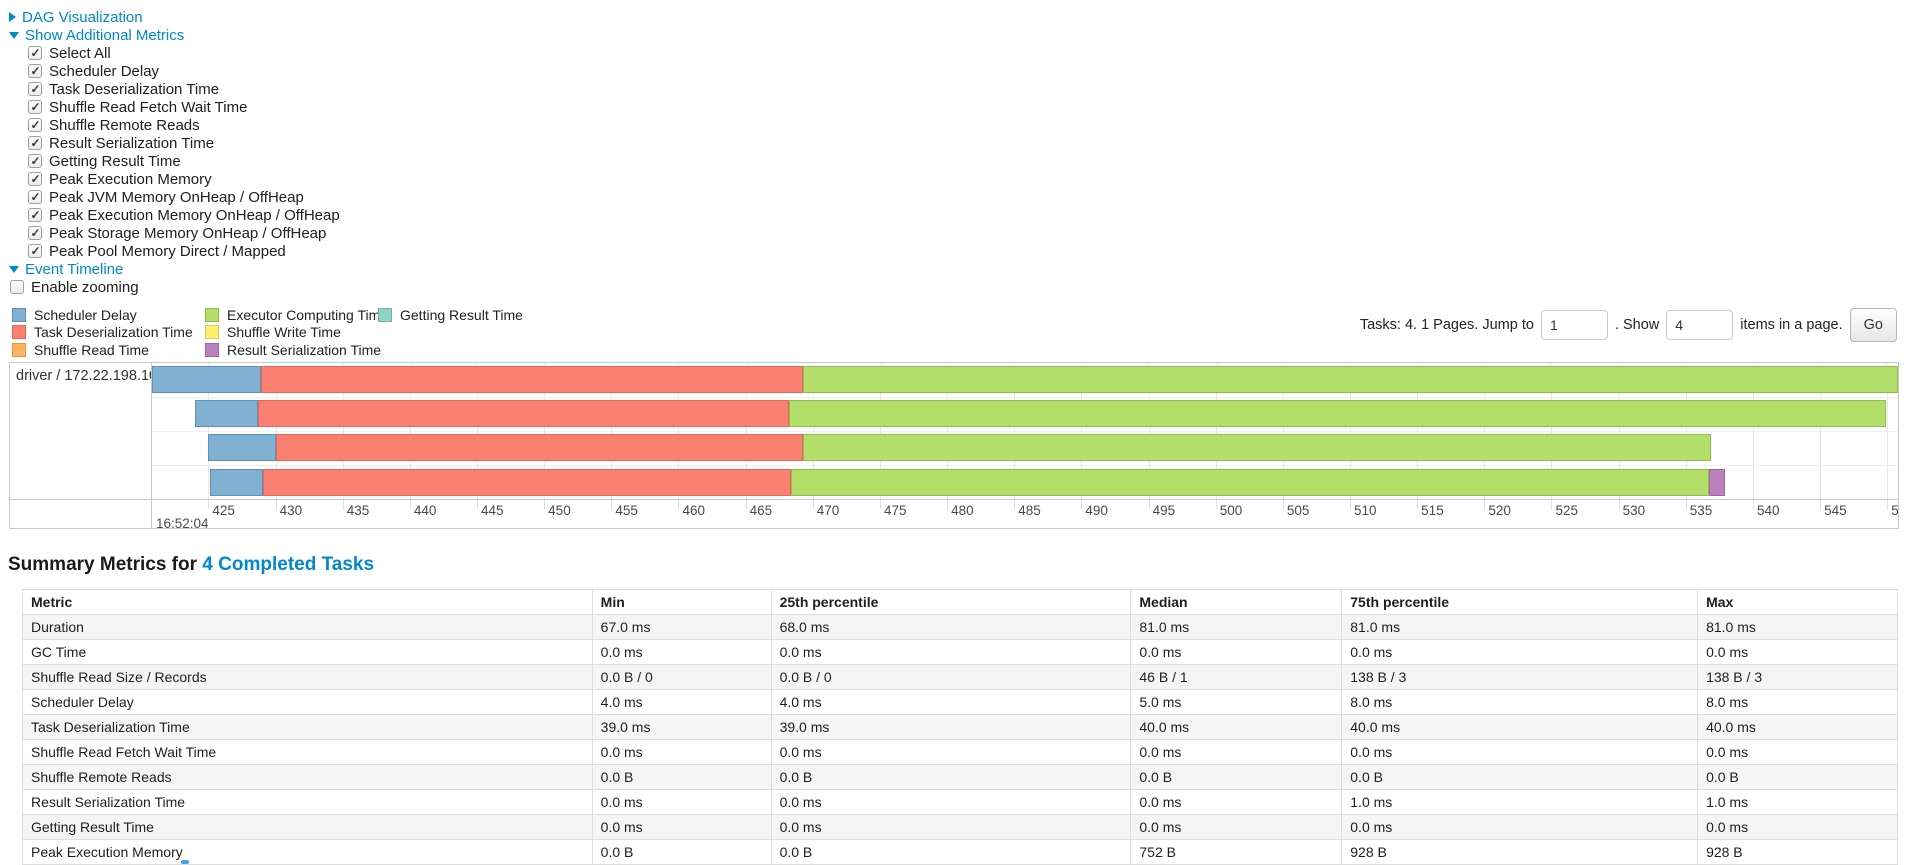 This screenshot has height=865, width=1907. What do you see at coordinates (35, 197) in the screenshot?
I see `checkbox-peak-jvm-memory-onheap-offheap` at bounding box center [35, 197].